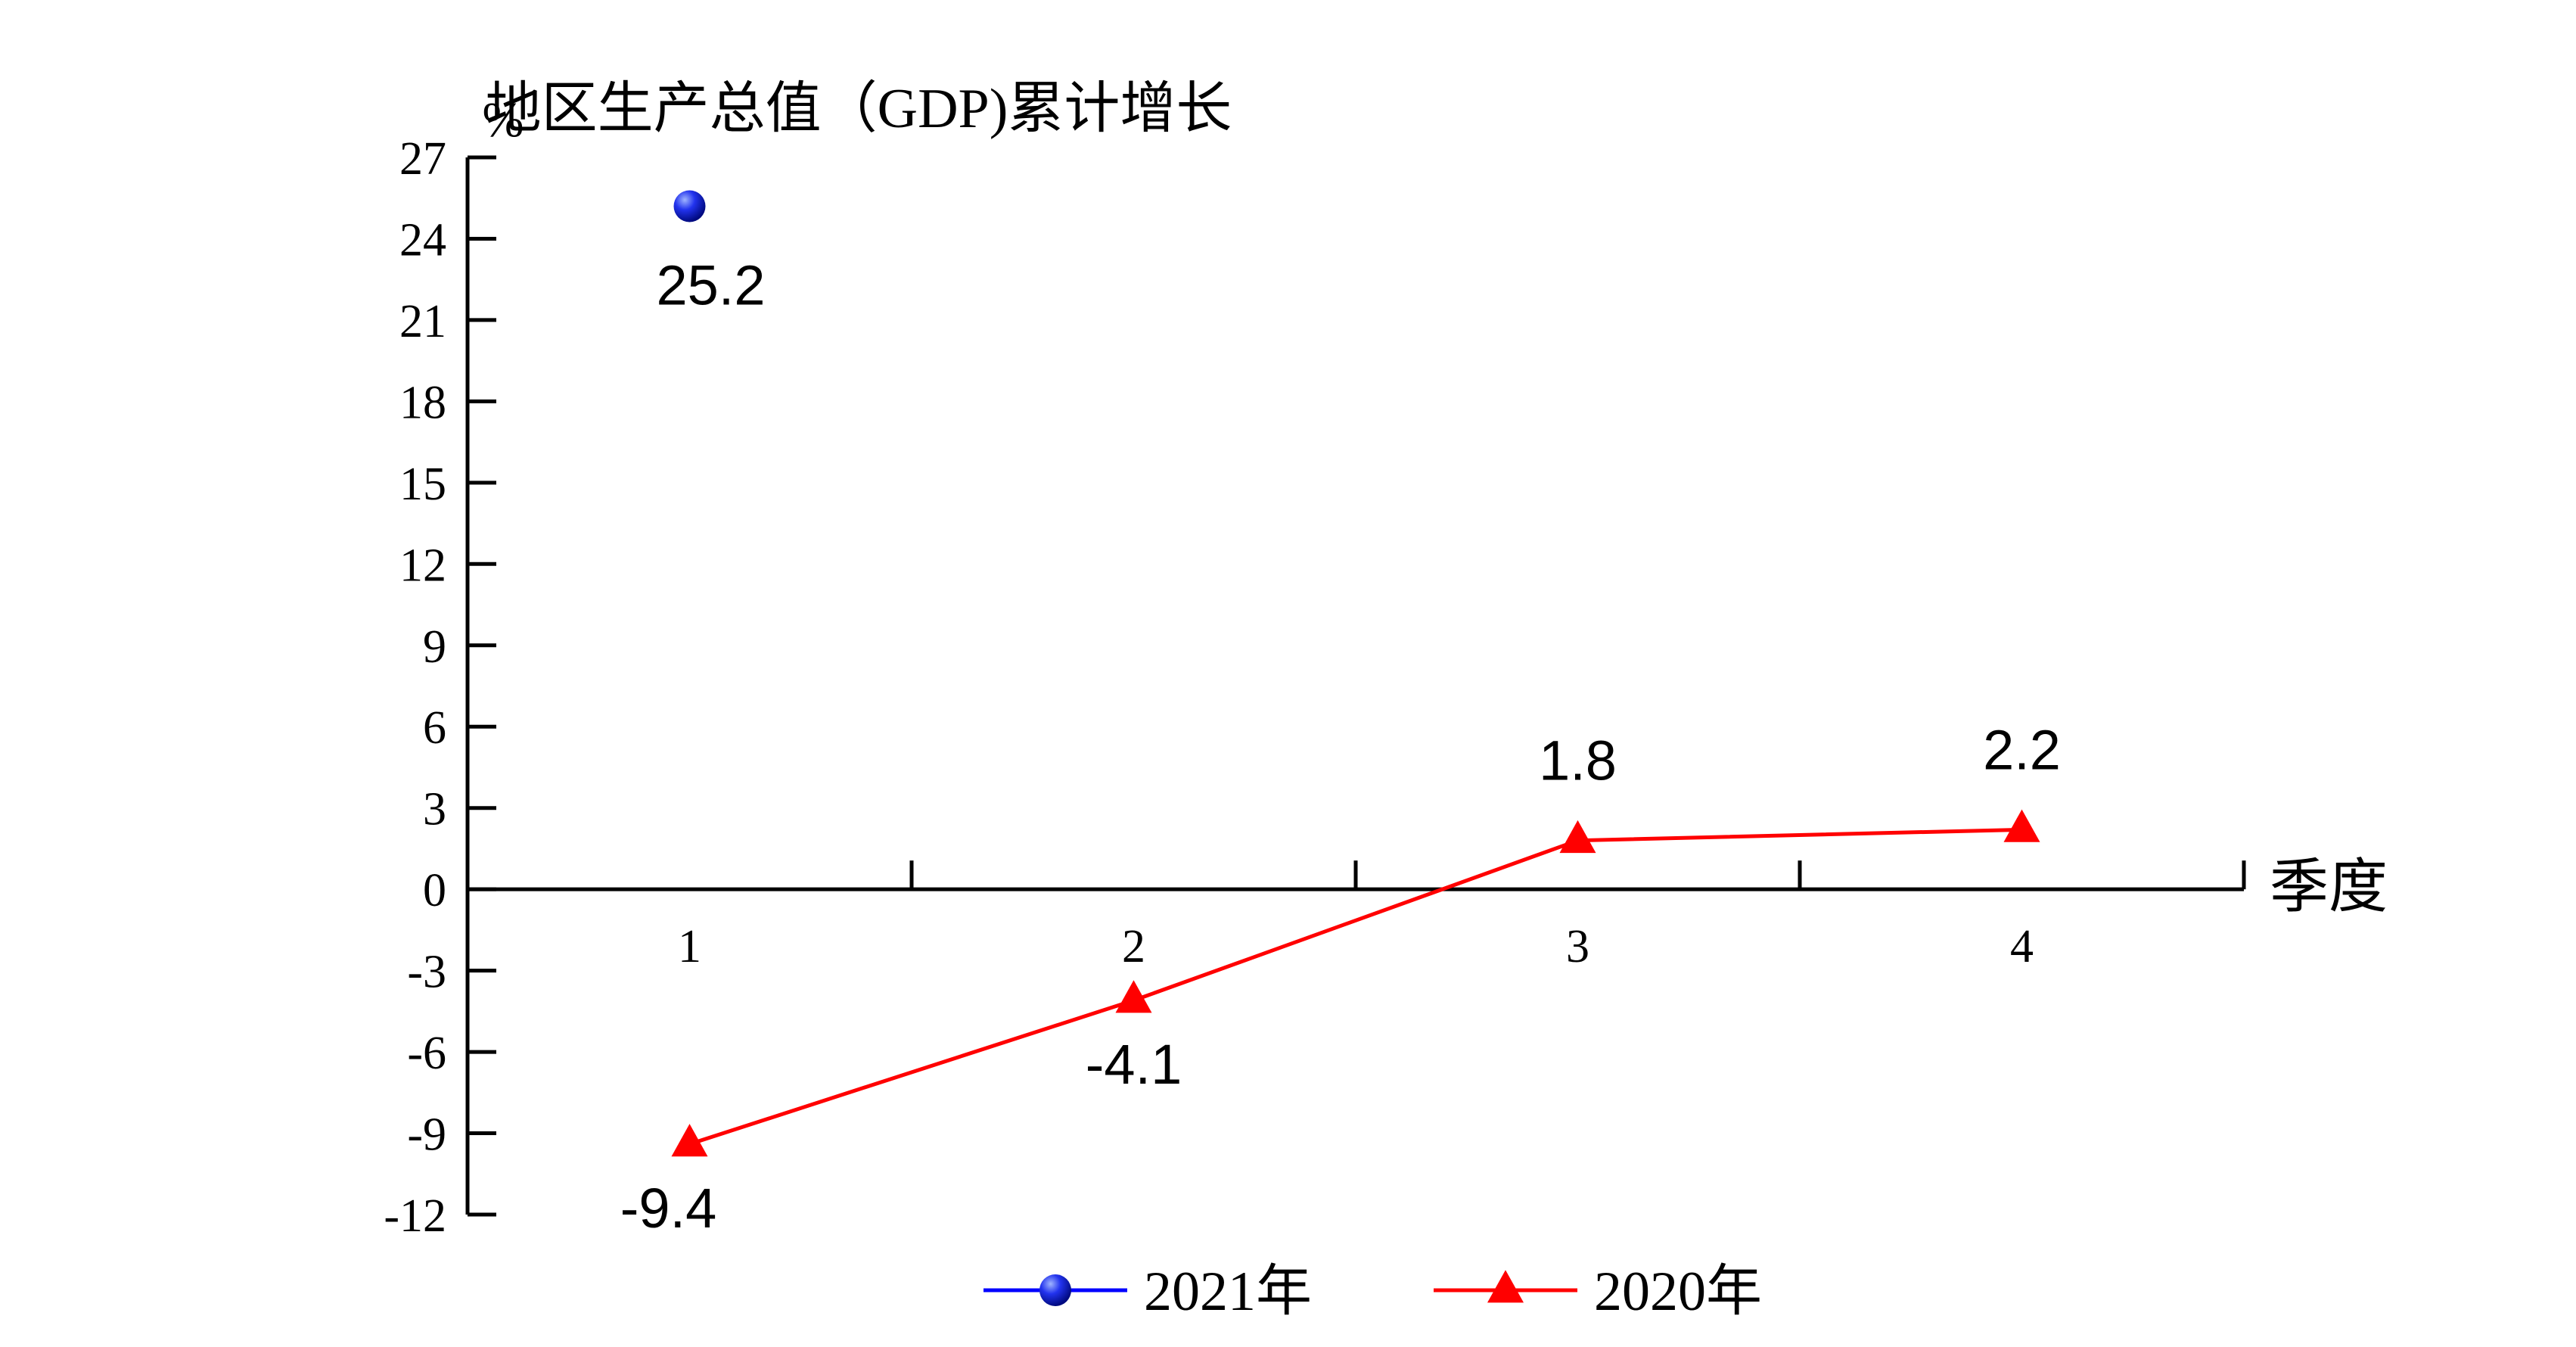 The width and height of the screenshot is (2576, 1347). I want to click on y-tick-label: 6, so click(435, 728).